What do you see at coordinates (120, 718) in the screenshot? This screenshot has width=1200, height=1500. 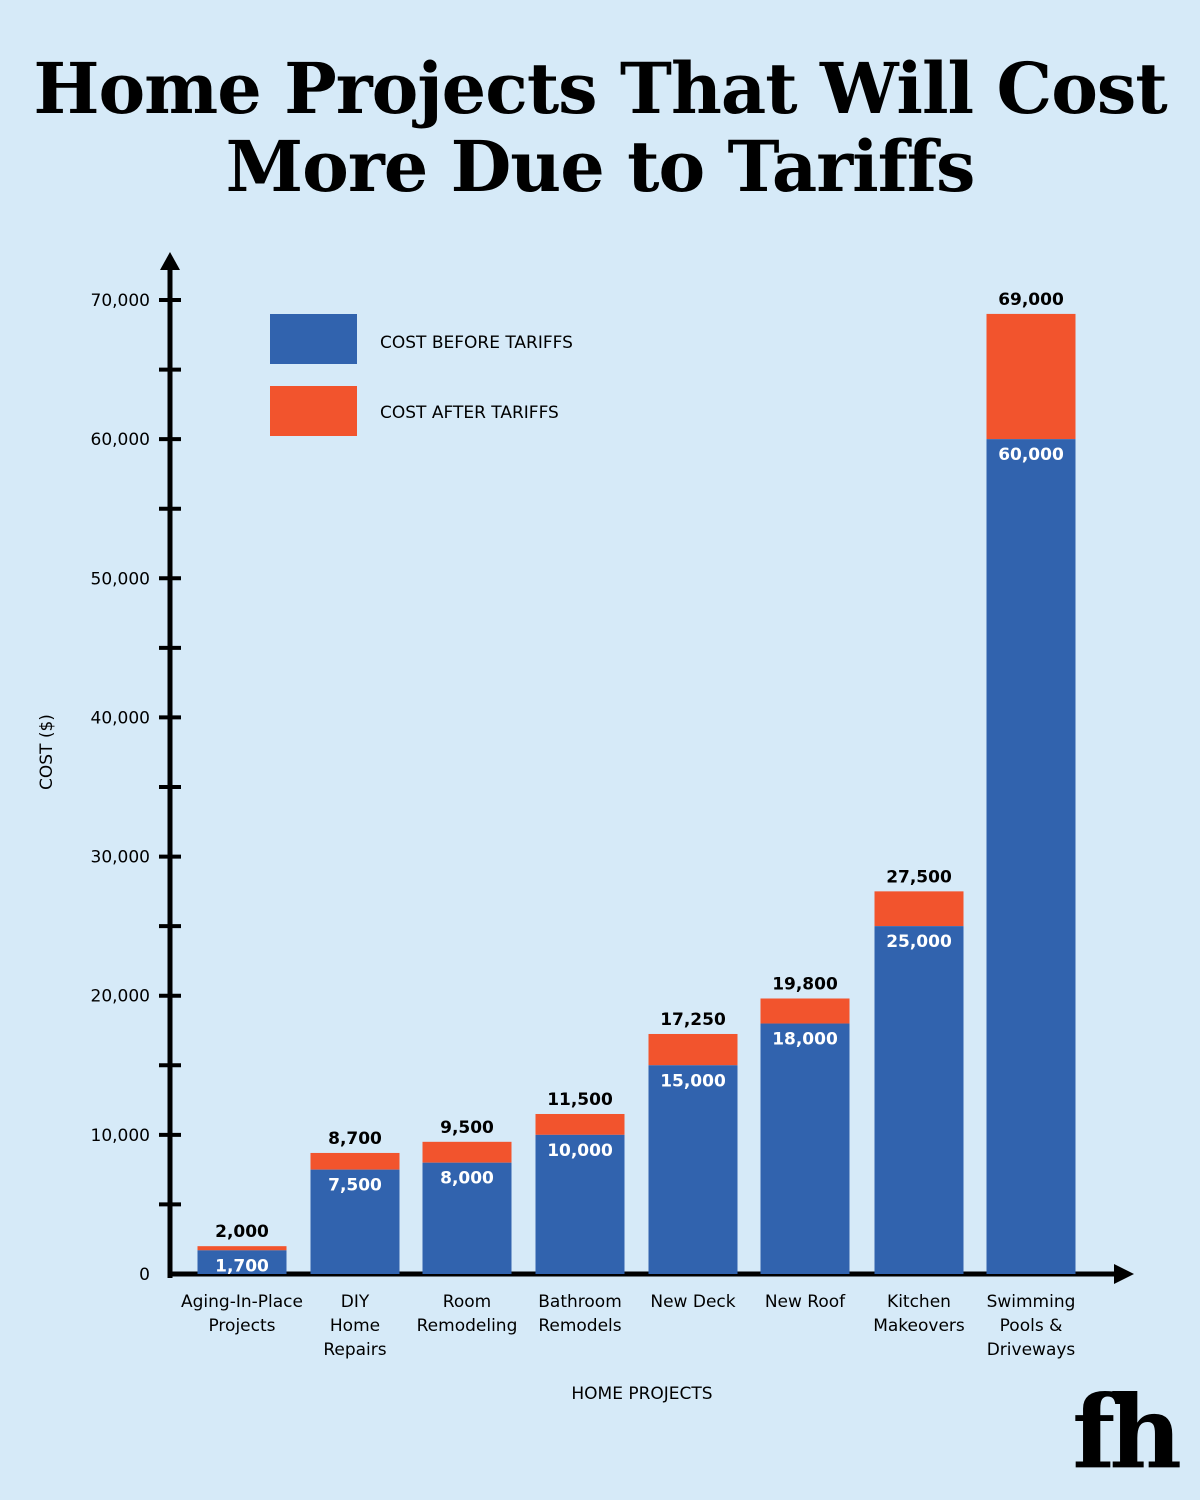 I see `y-tick-label: 40,000` at bounding box center [120, 718].